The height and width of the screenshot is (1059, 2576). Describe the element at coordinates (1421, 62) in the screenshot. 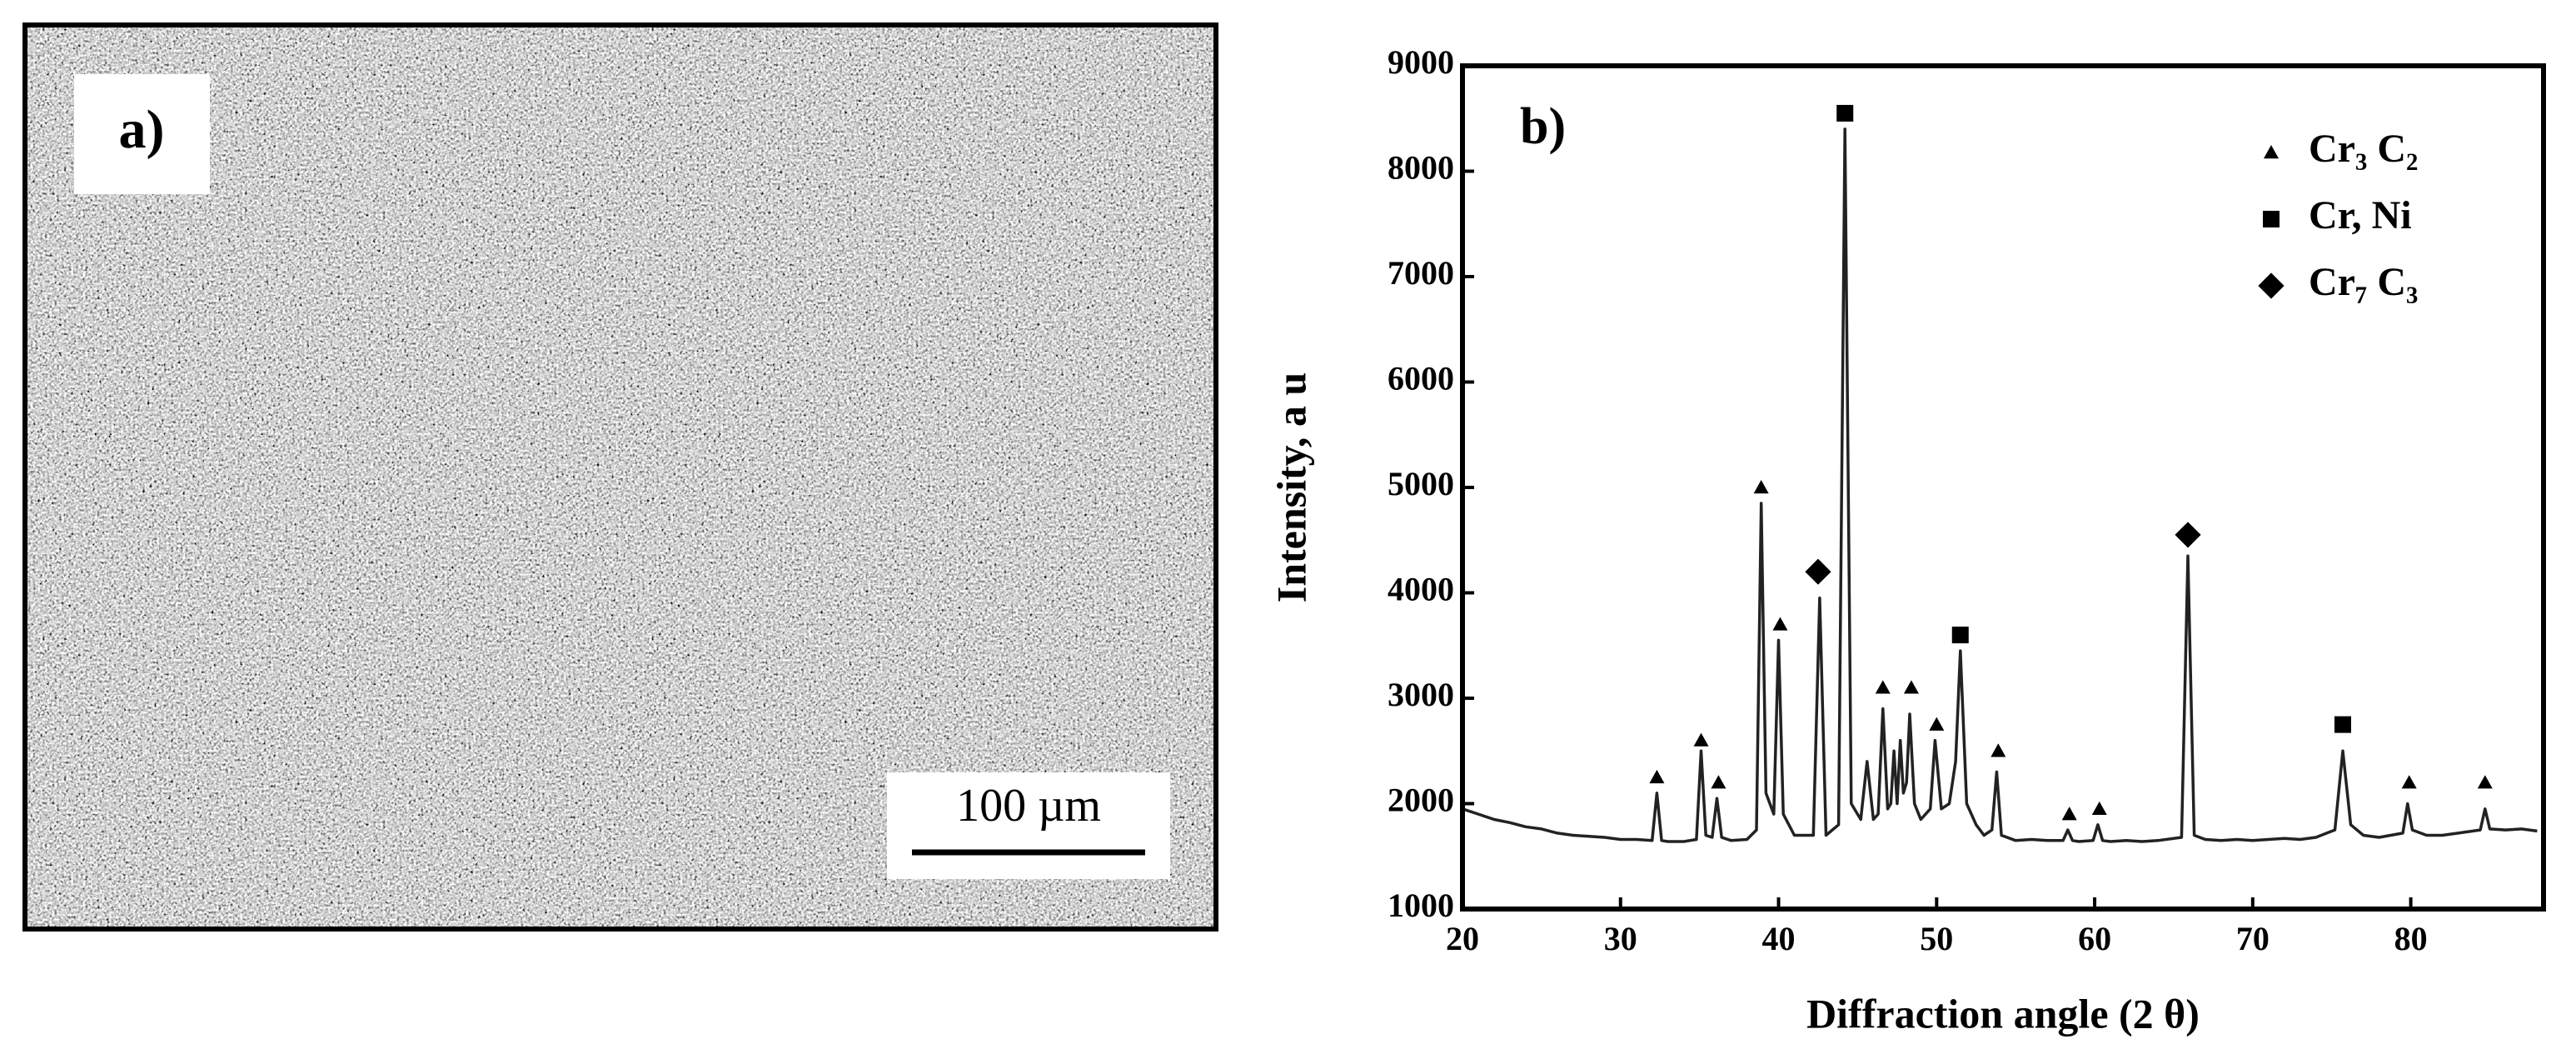

I see `y-tick-label: 9000` at that location.